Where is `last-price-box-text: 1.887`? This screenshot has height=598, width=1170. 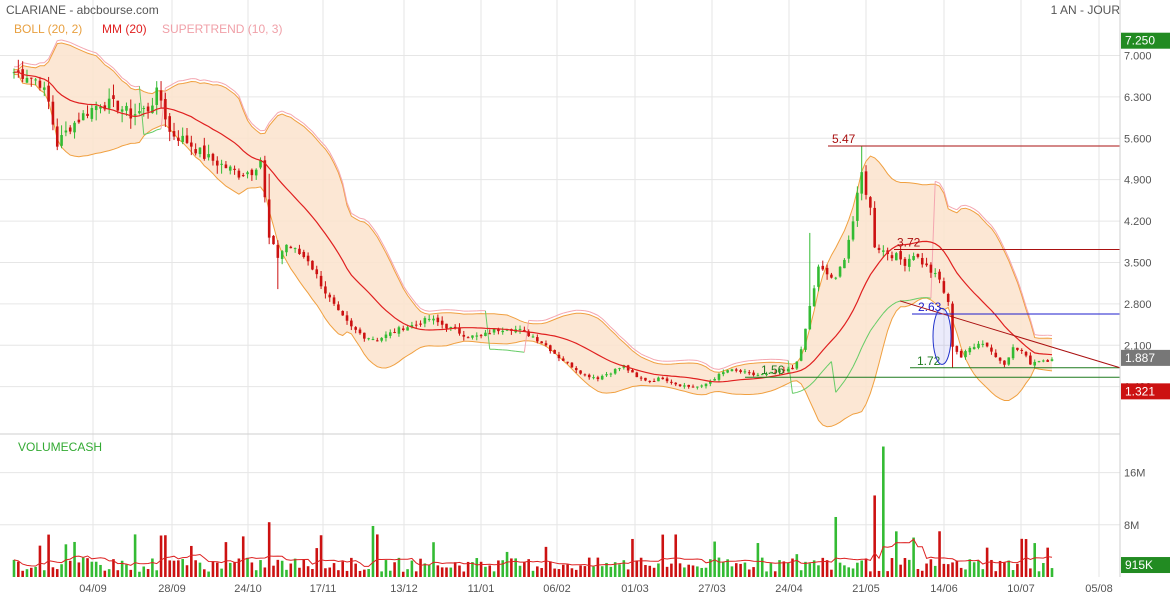 last-price-box-text: 1.887 is located at coordinates (1140, 358).